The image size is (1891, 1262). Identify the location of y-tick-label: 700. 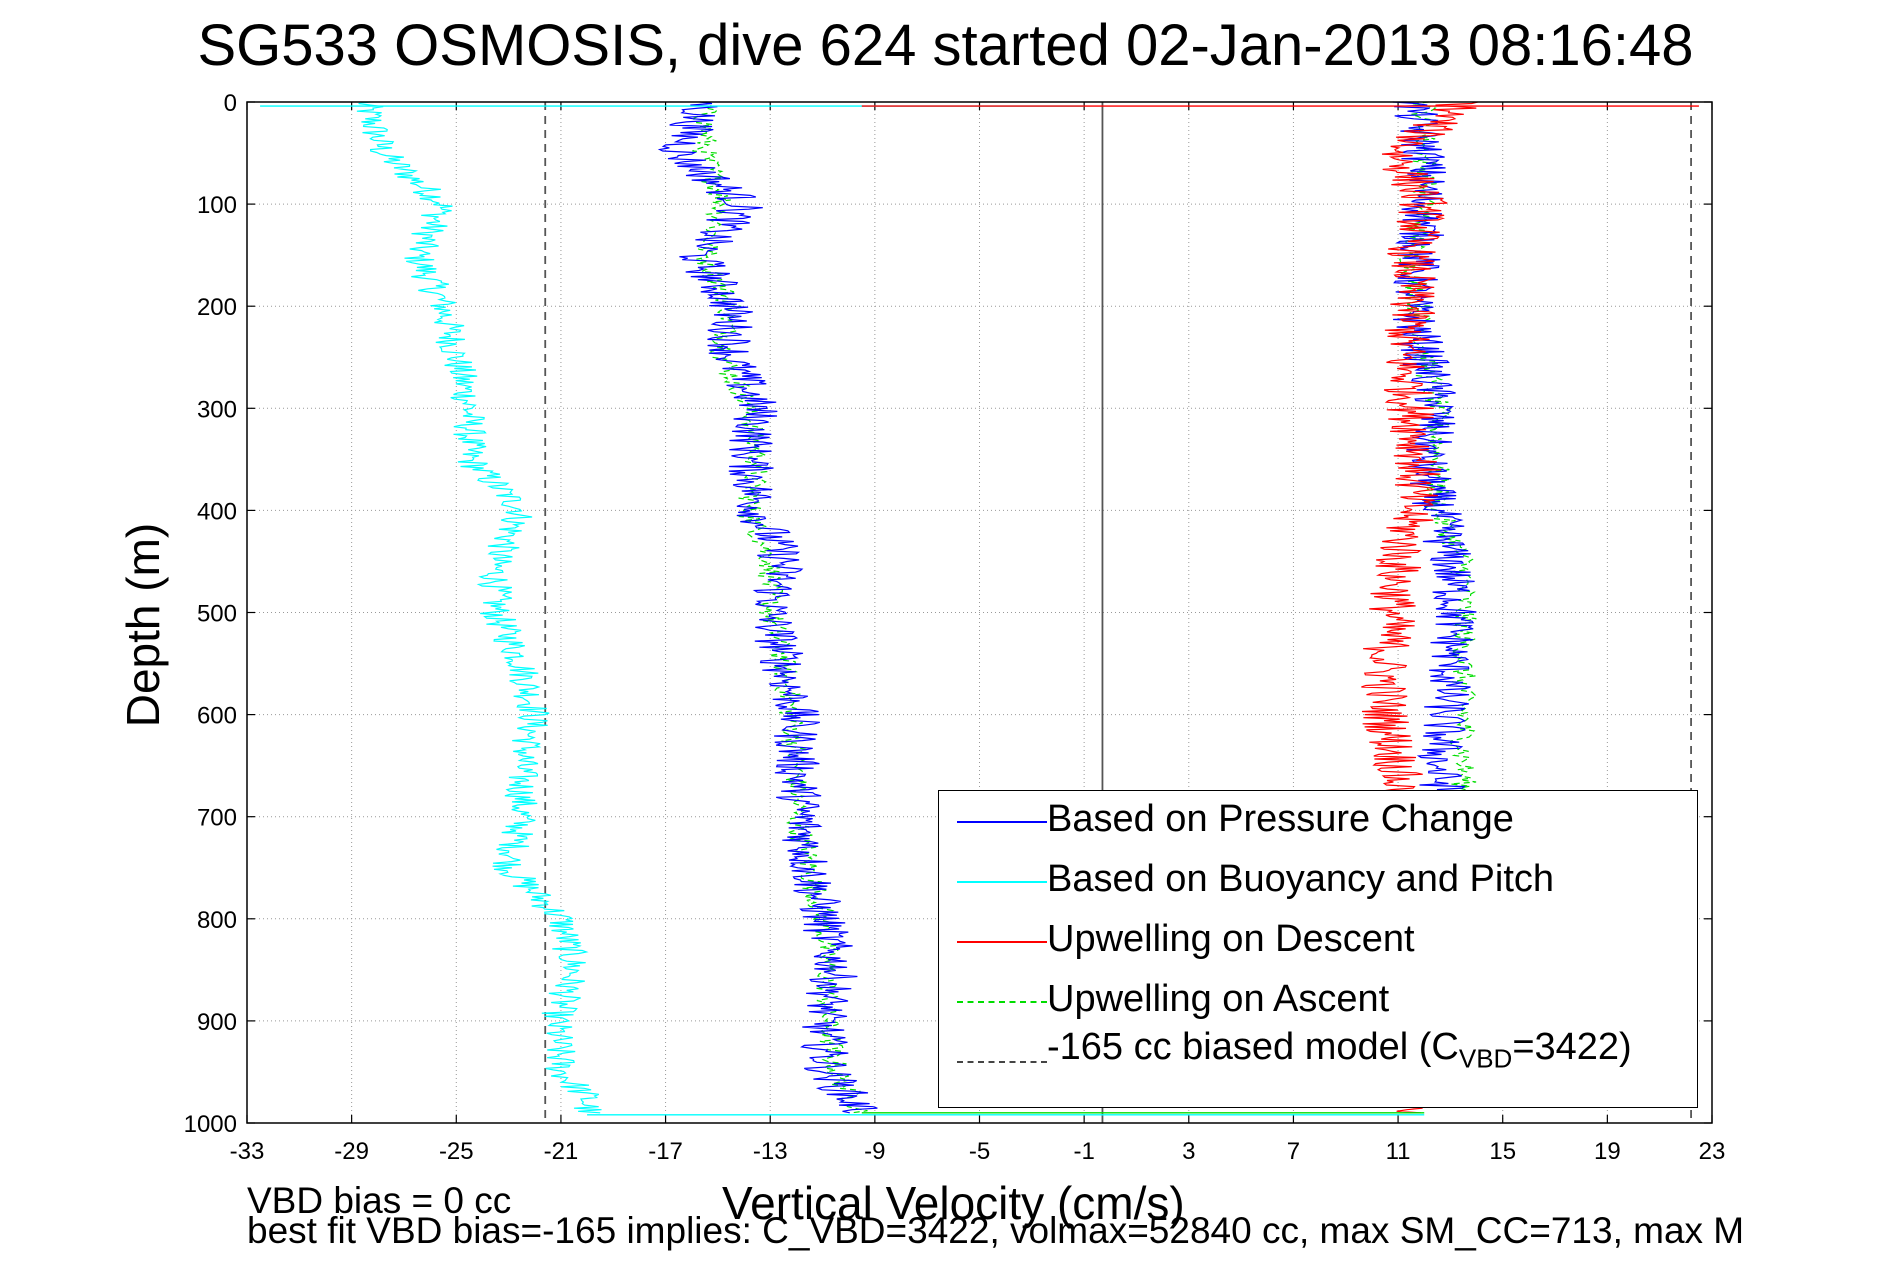
(217, 818).